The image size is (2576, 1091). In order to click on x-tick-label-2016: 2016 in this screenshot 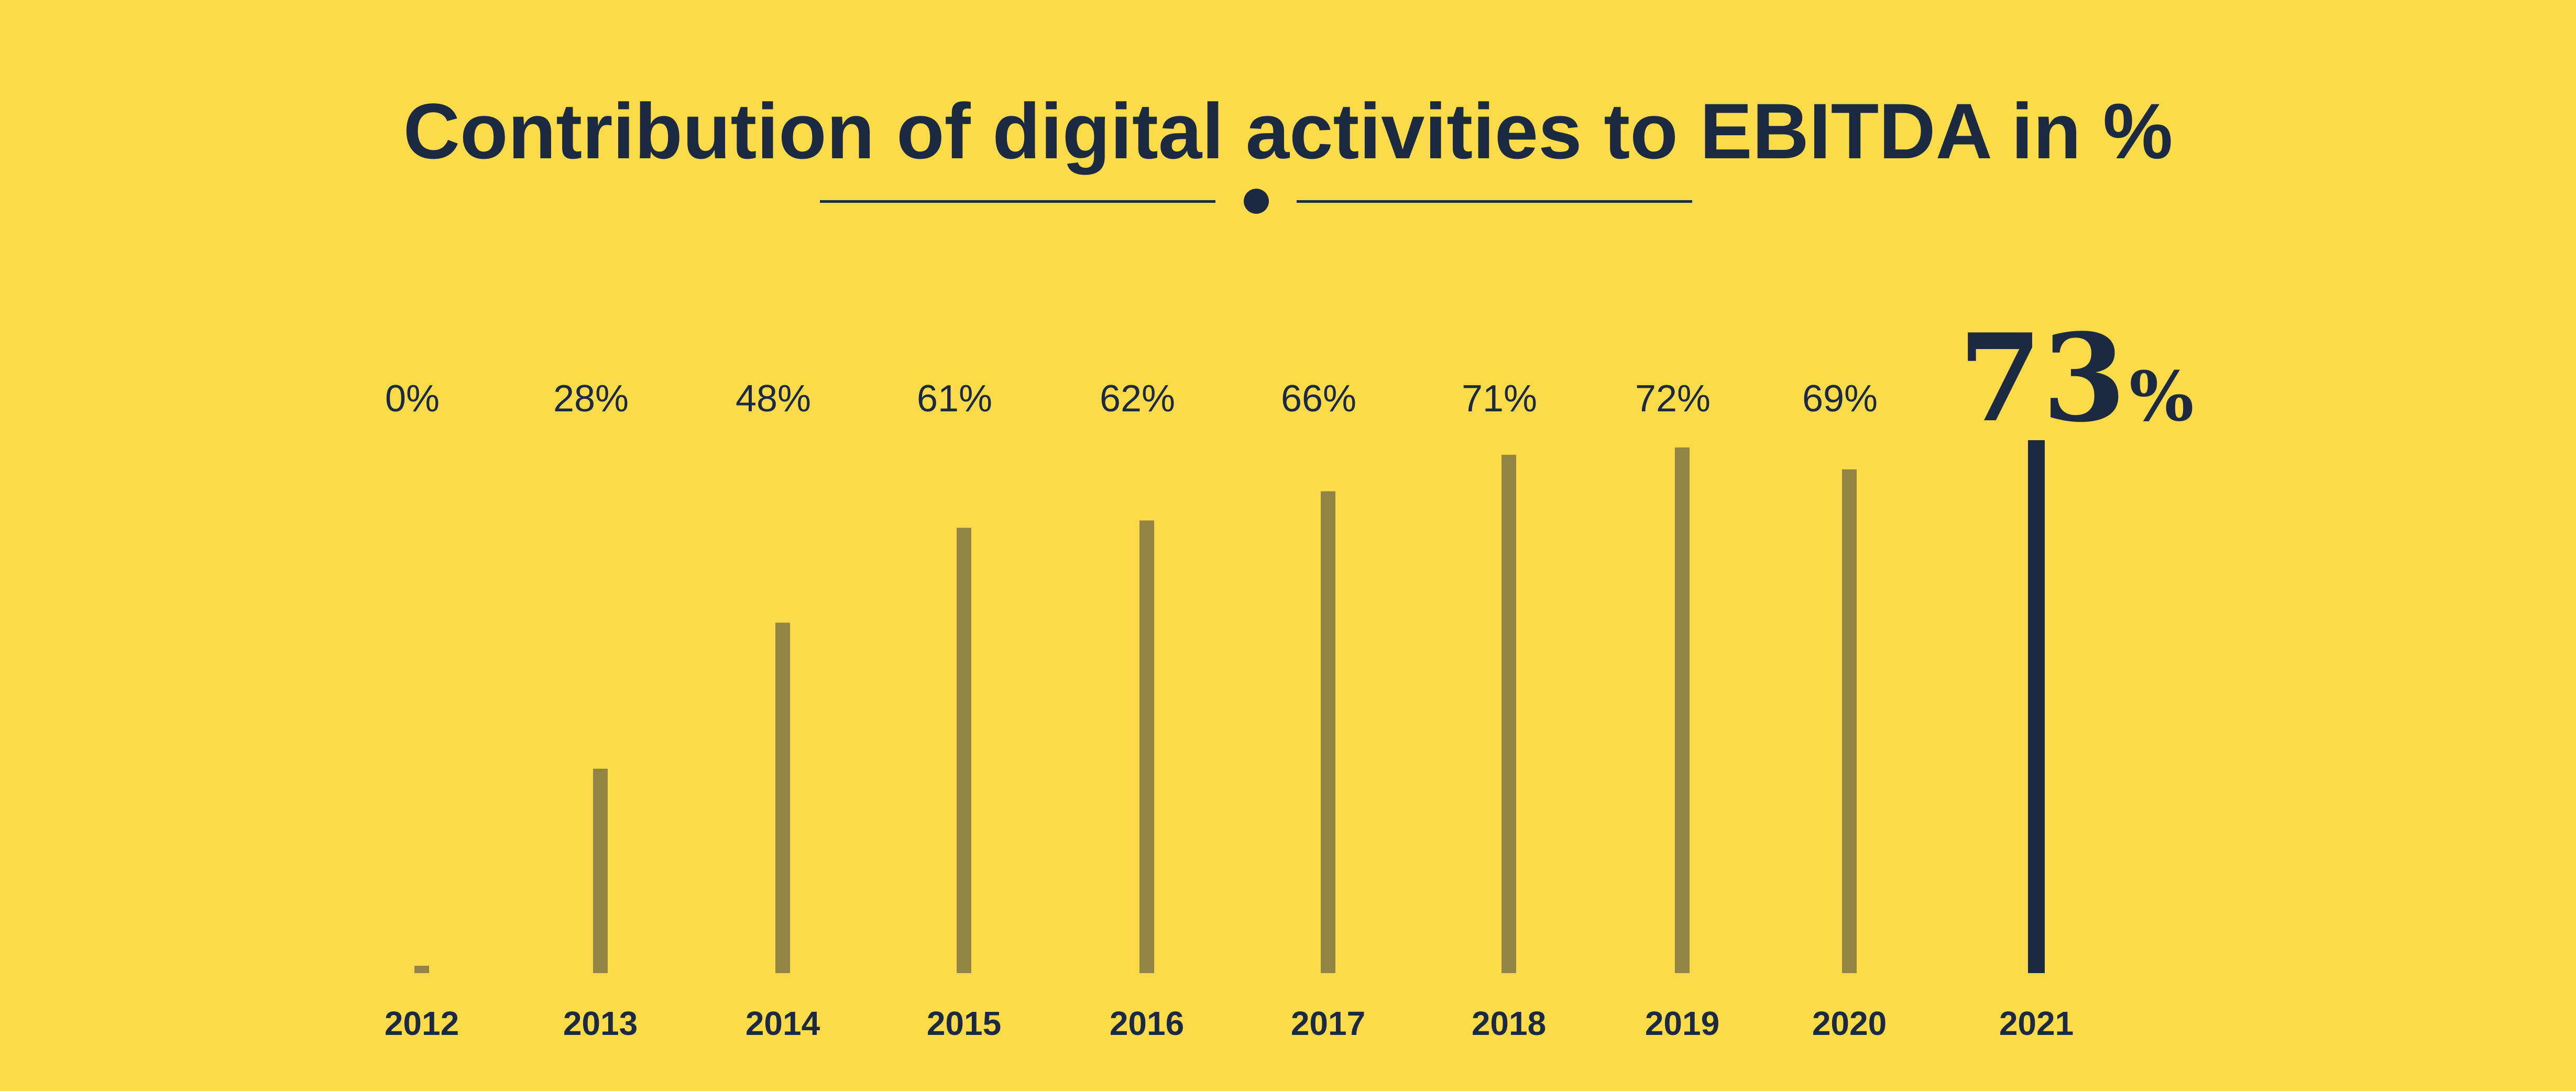, I will do `click(1147, 1023)`.